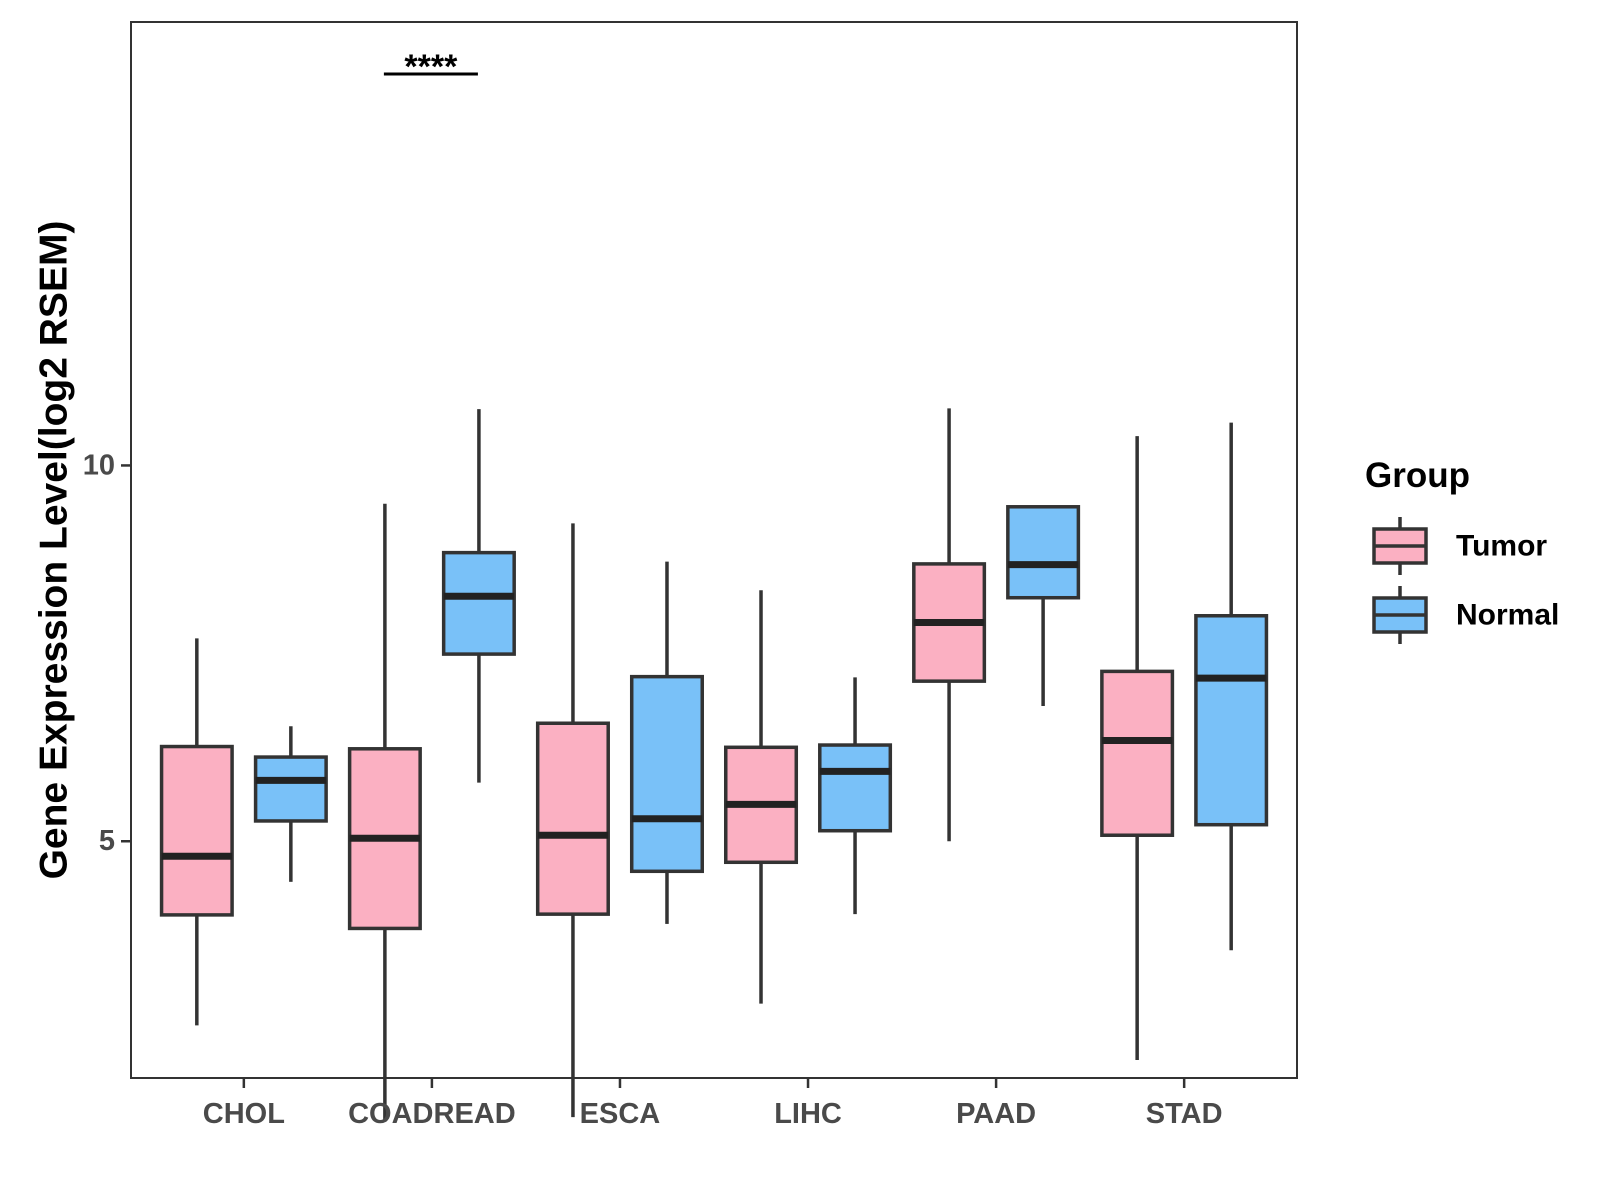 The height and width of the screenshot is (1200, 1600). I want to click on box-esca-tumor, so click(572, 820).